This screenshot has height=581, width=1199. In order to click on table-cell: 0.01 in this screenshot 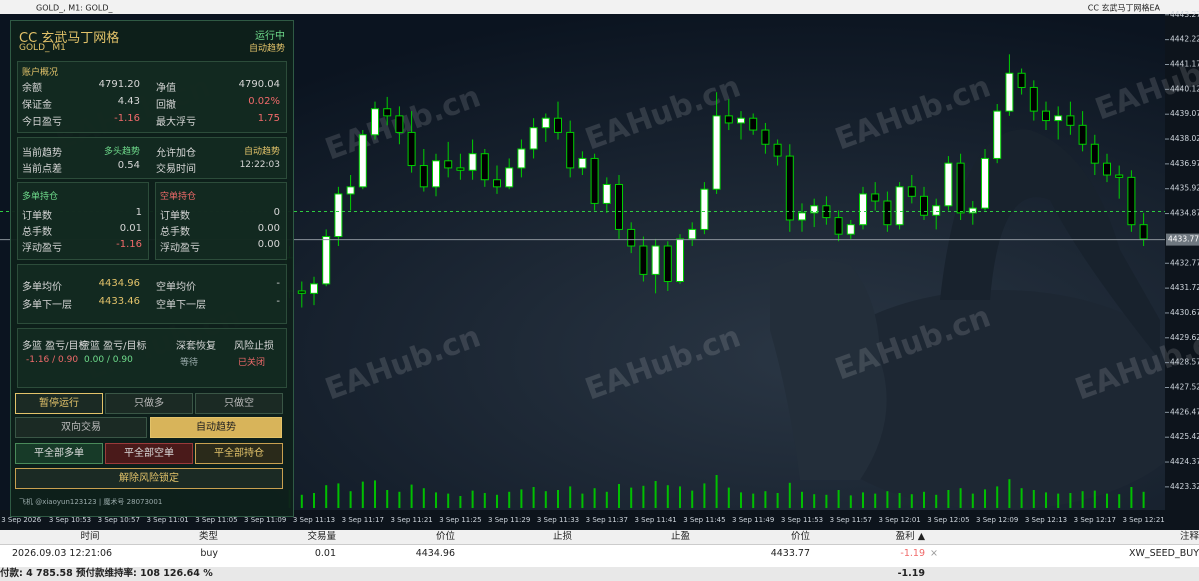, I will do `click(325, 553)`.